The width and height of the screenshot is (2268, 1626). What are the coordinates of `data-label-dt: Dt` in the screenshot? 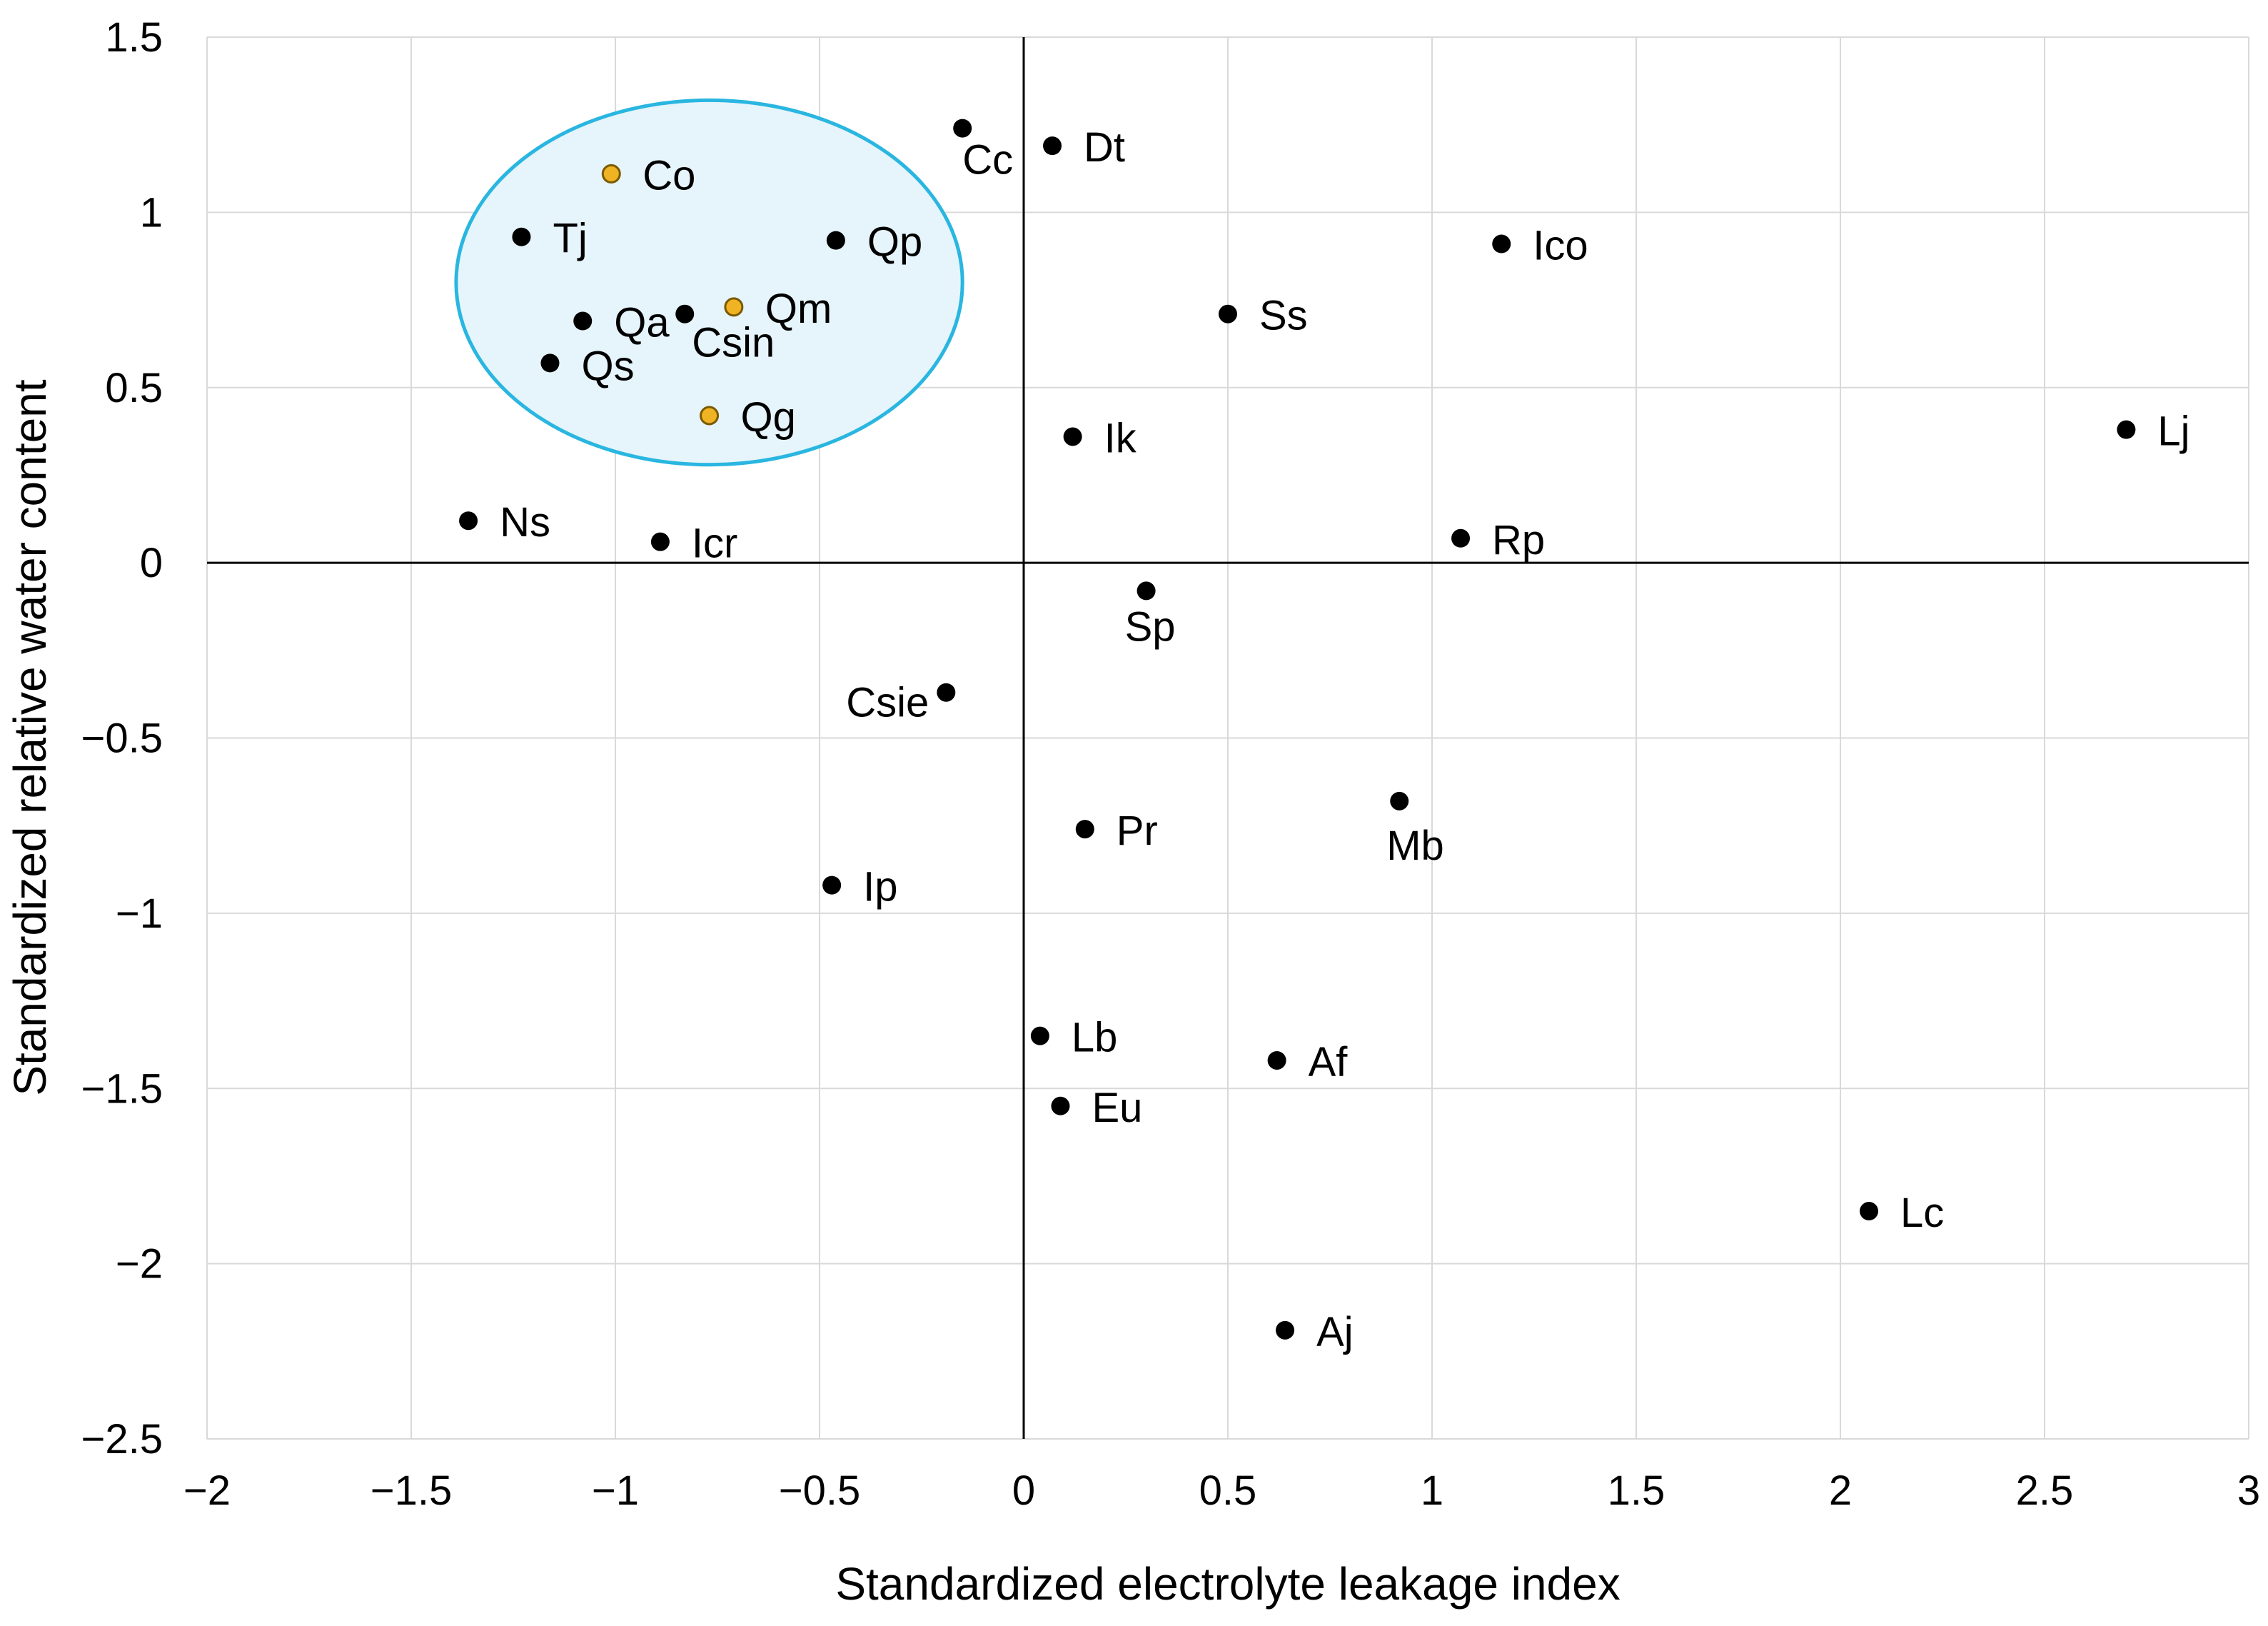 It's located at (1104, 148).